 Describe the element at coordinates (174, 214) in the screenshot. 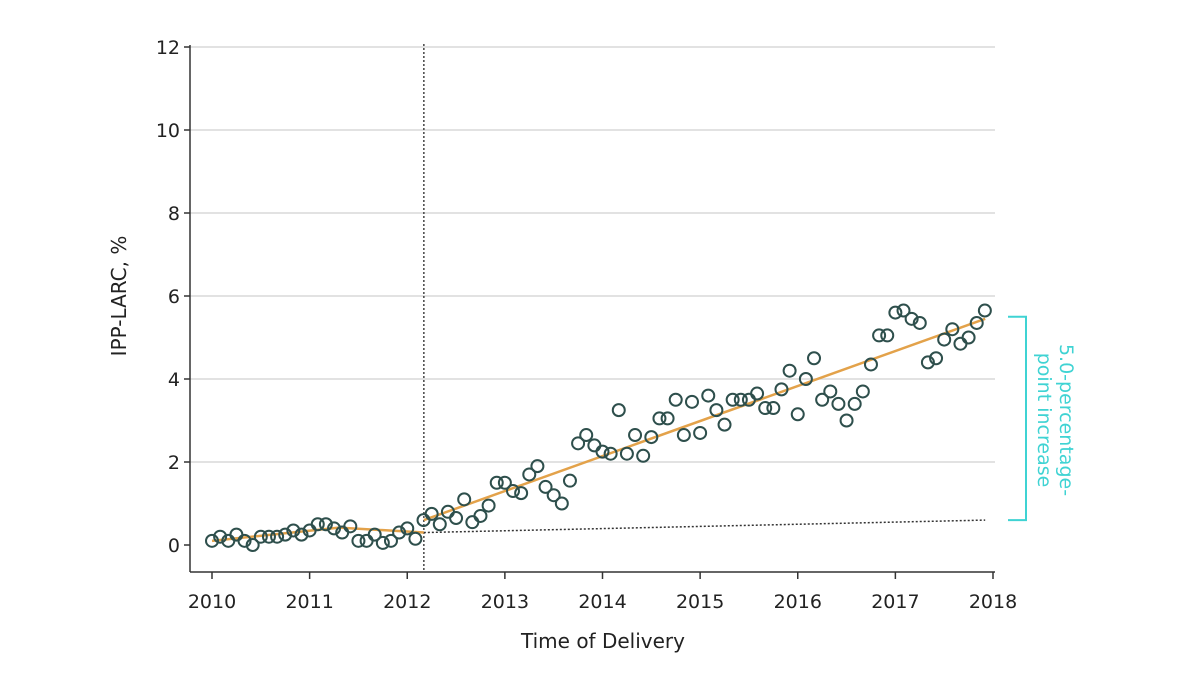

I see `y-tick-label: 8` at that location.